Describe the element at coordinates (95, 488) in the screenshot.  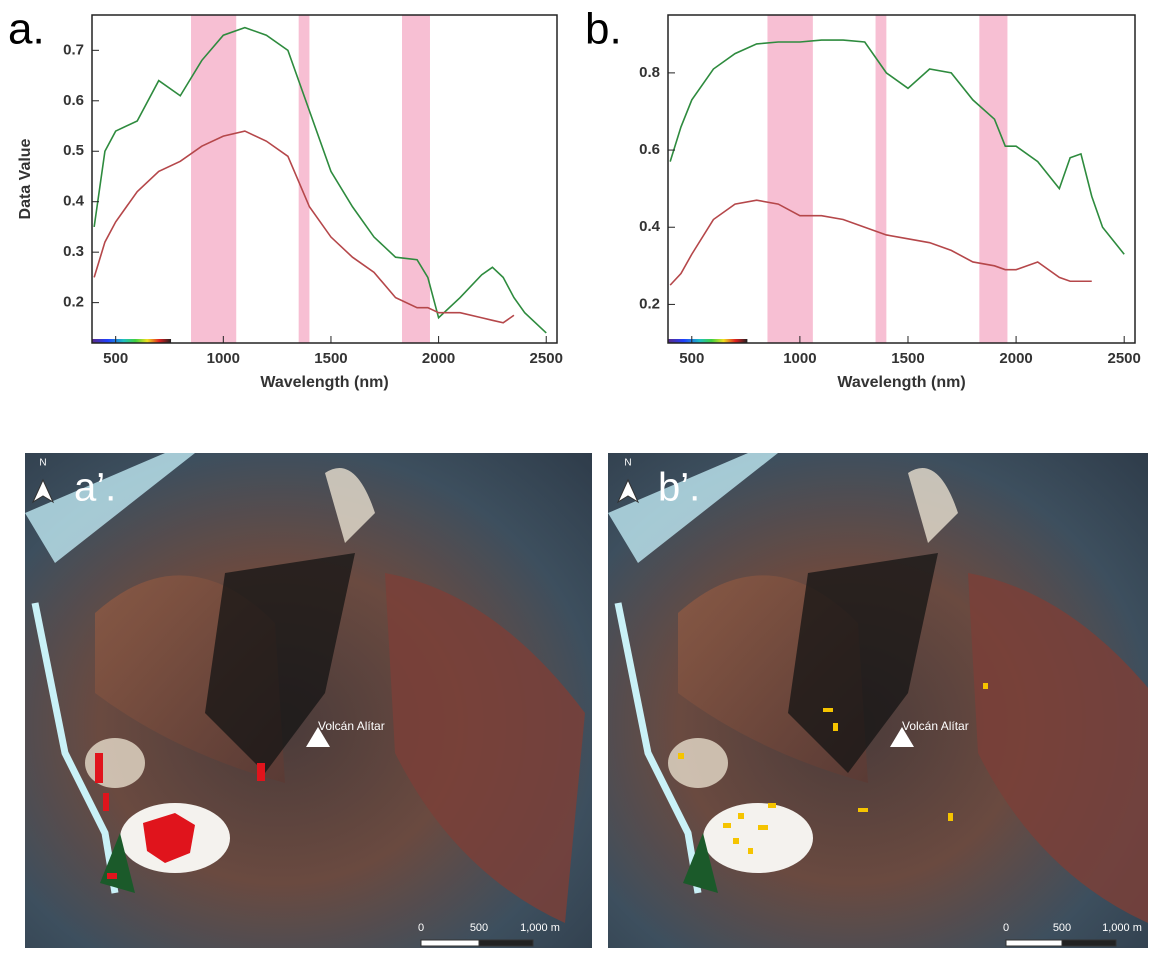
I see `map-label: a’.` at that location.